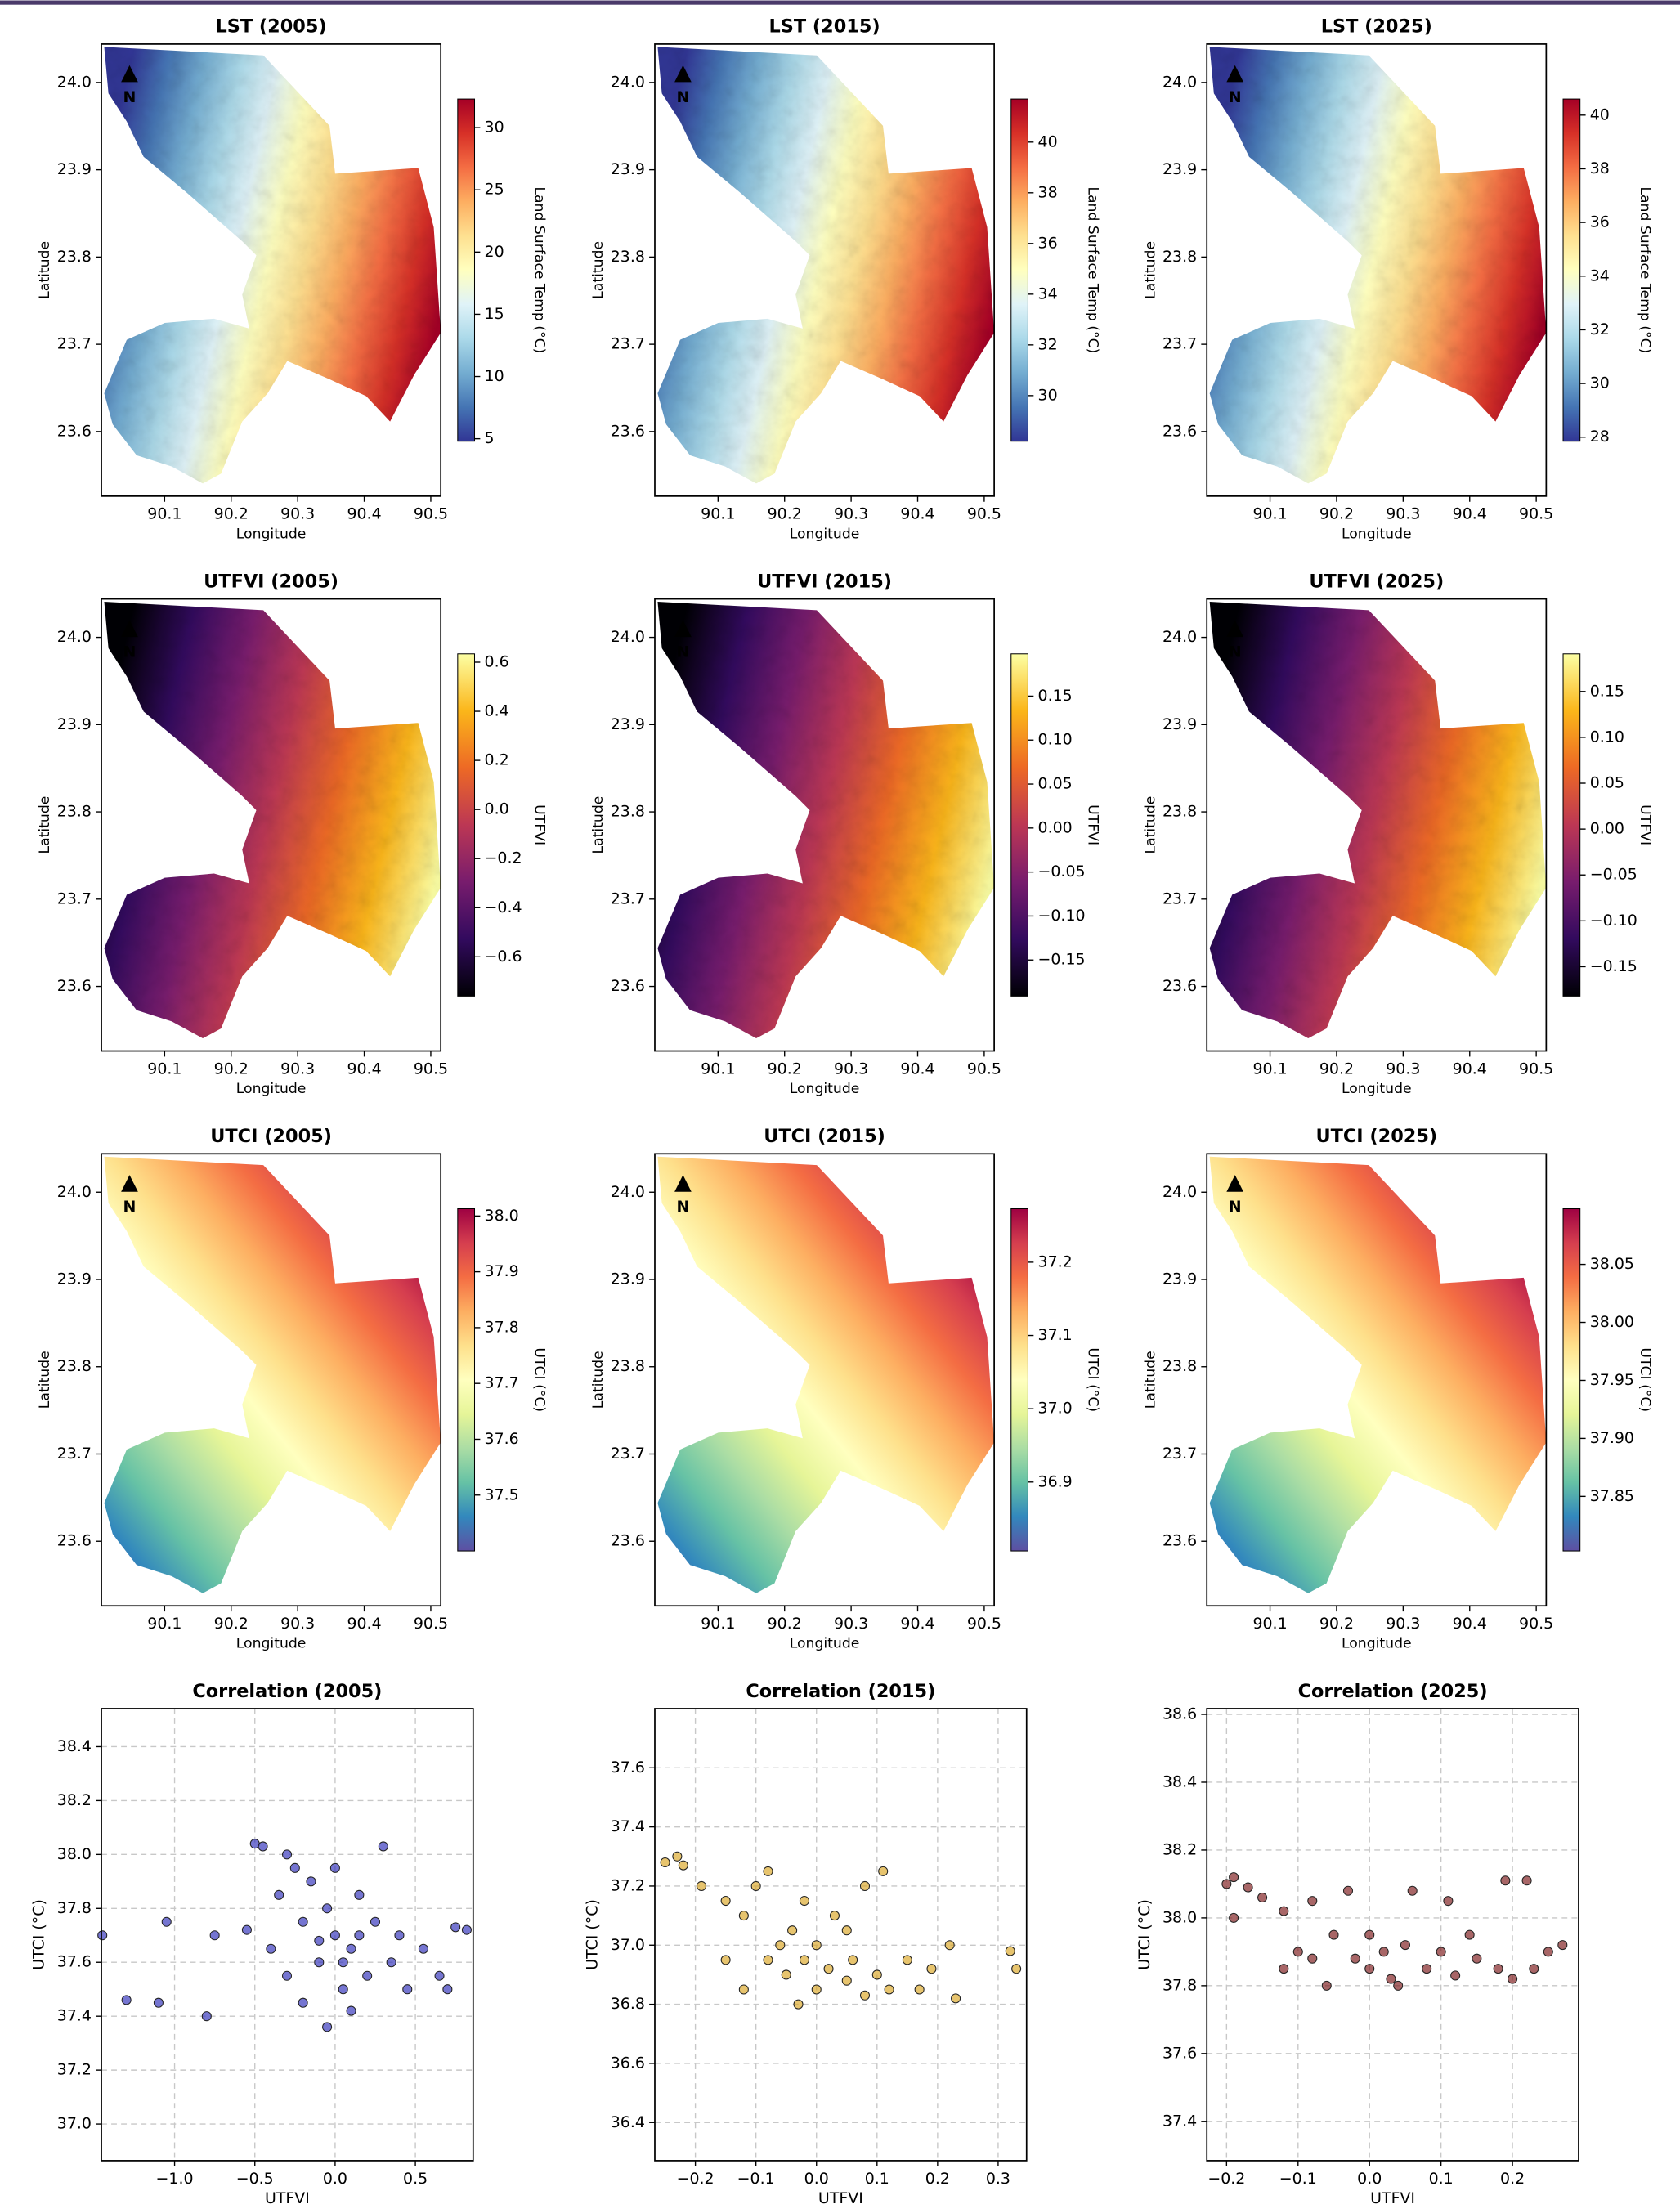 This screenshot has width=1680, height=2209. What do you see at coordinates (1607, 829) in the screenshot?
I see `colorbar-tick-label: 0.00` at bounding box center [1607, 829].